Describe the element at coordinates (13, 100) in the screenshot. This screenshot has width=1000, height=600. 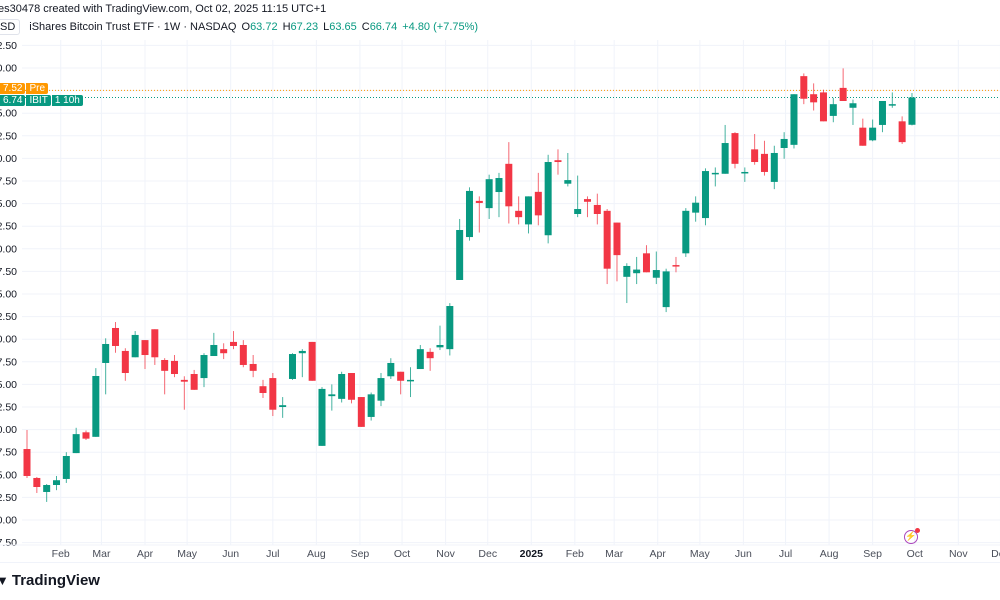
I see `last-price-tag: 6.74` at that location.